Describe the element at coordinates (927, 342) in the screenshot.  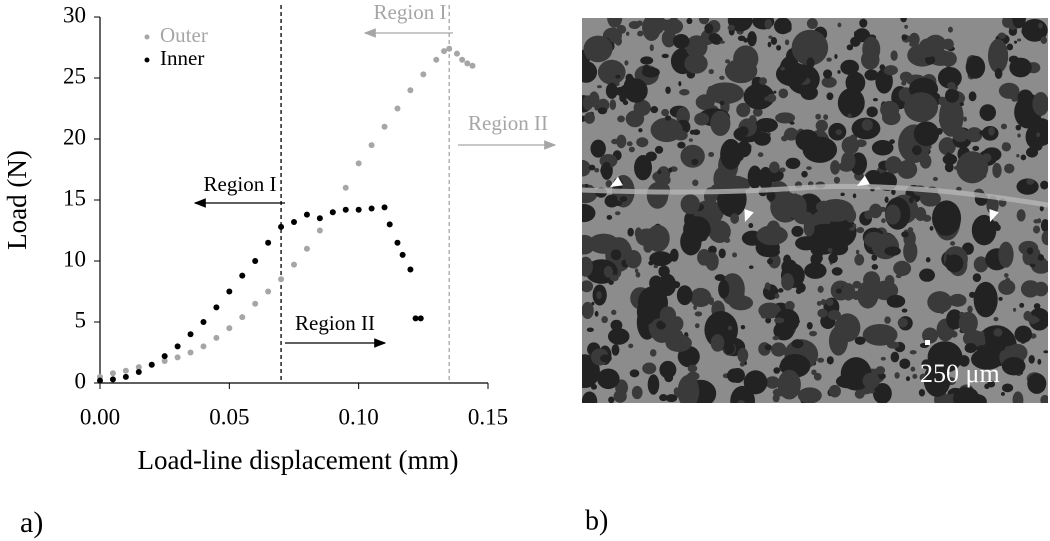
I see `scale-bar` at that location.